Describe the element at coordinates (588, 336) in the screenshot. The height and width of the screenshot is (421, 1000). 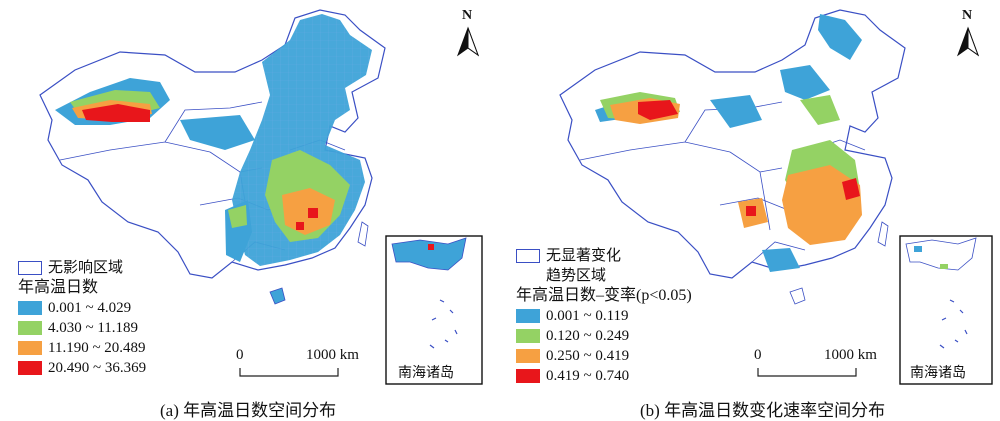
I see `legend-class2-label: 0.120 ~ 0.249` at that location.